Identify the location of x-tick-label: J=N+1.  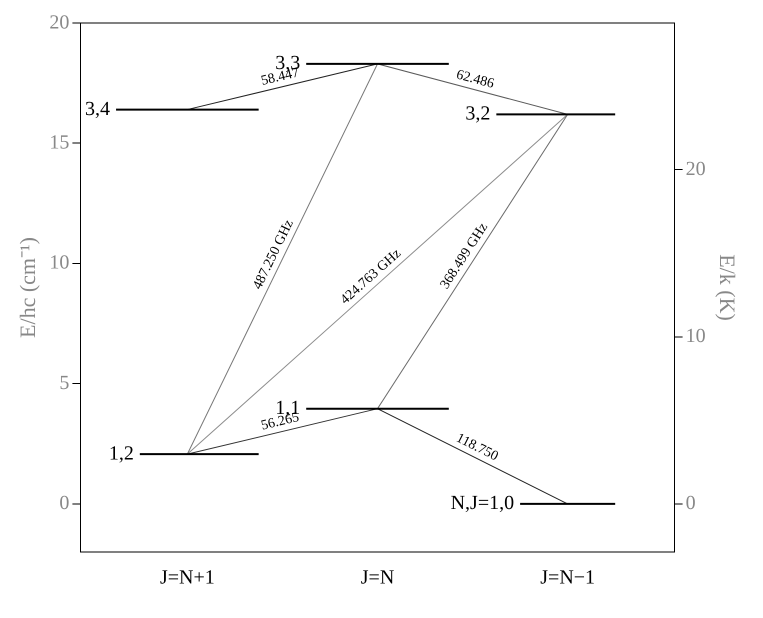
(187, 577).